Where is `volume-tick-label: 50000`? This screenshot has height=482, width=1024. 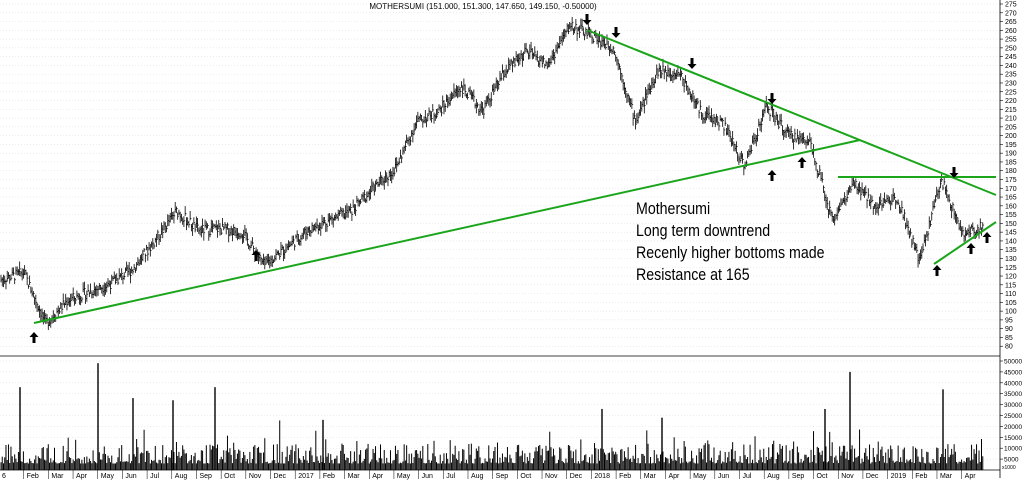
volume-tick-label: 50000 is located at coordinates (1013, 362).